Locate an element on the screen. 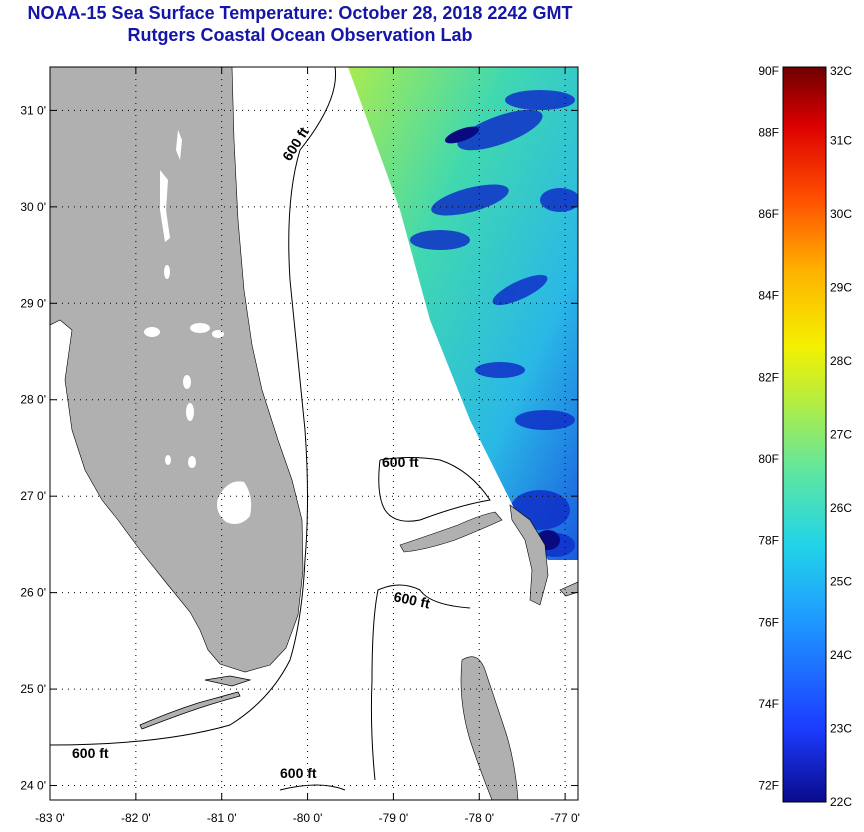  chart-subtitle: Rutgers Coastal Ocean Observation Lab is located at coordinates (300, 35).